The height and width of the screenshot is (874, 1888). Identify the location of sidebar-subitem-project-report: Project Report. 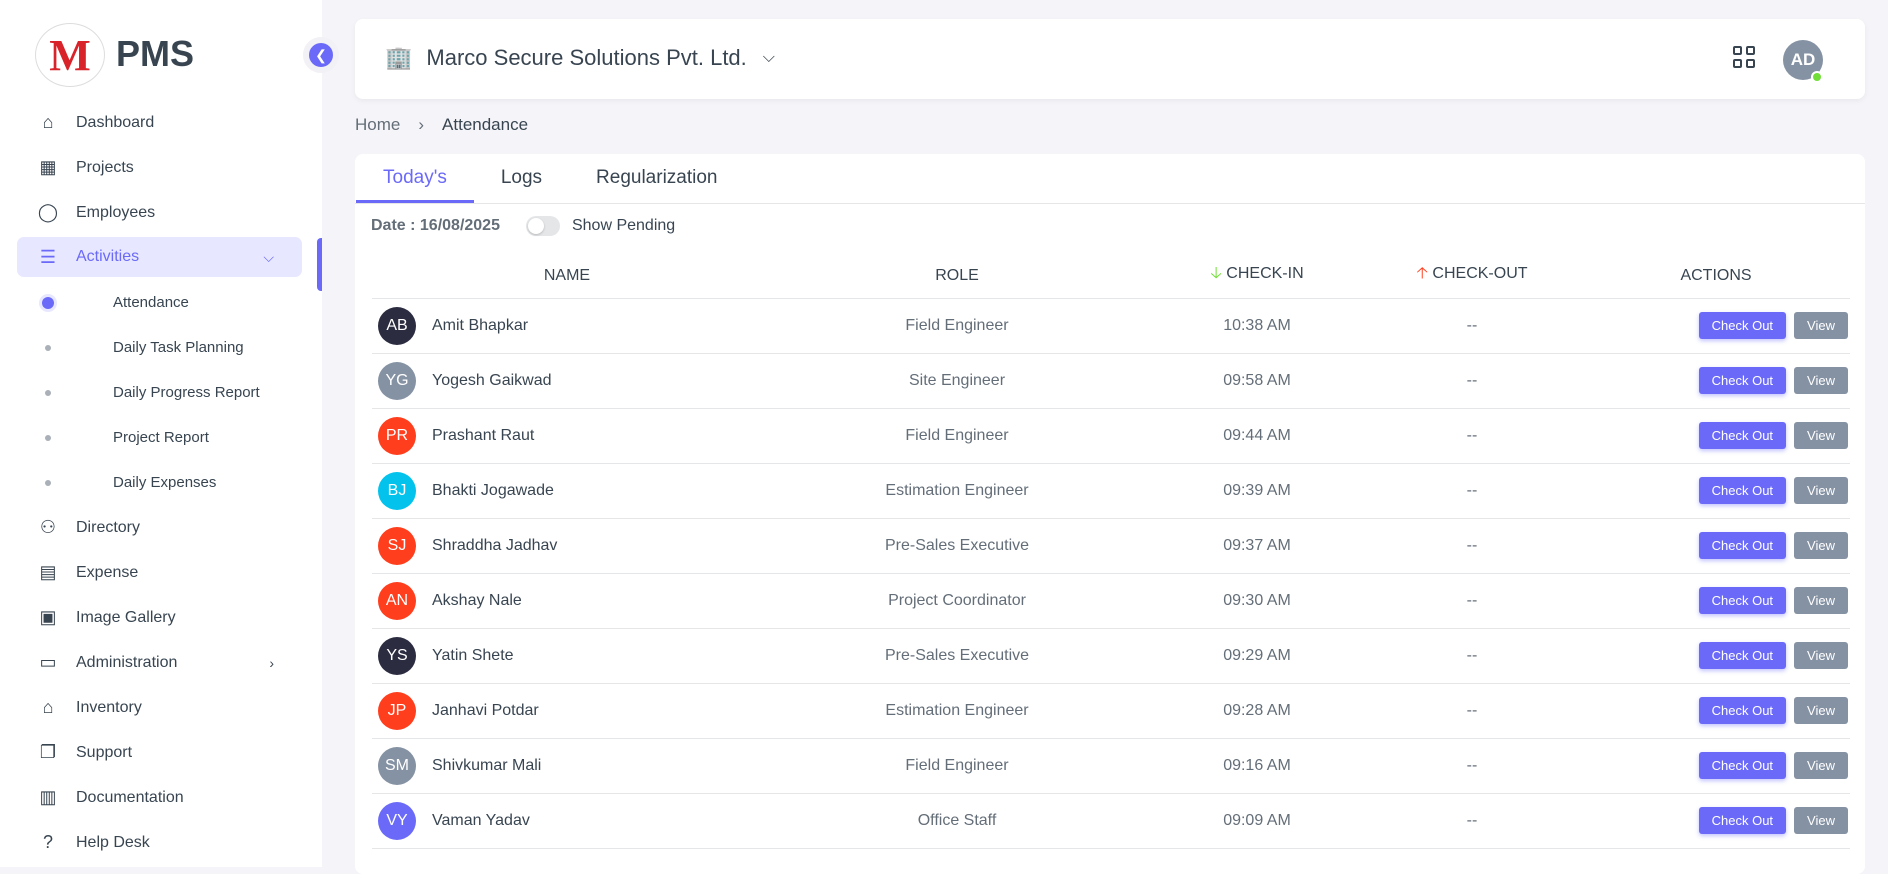
(159, 437).